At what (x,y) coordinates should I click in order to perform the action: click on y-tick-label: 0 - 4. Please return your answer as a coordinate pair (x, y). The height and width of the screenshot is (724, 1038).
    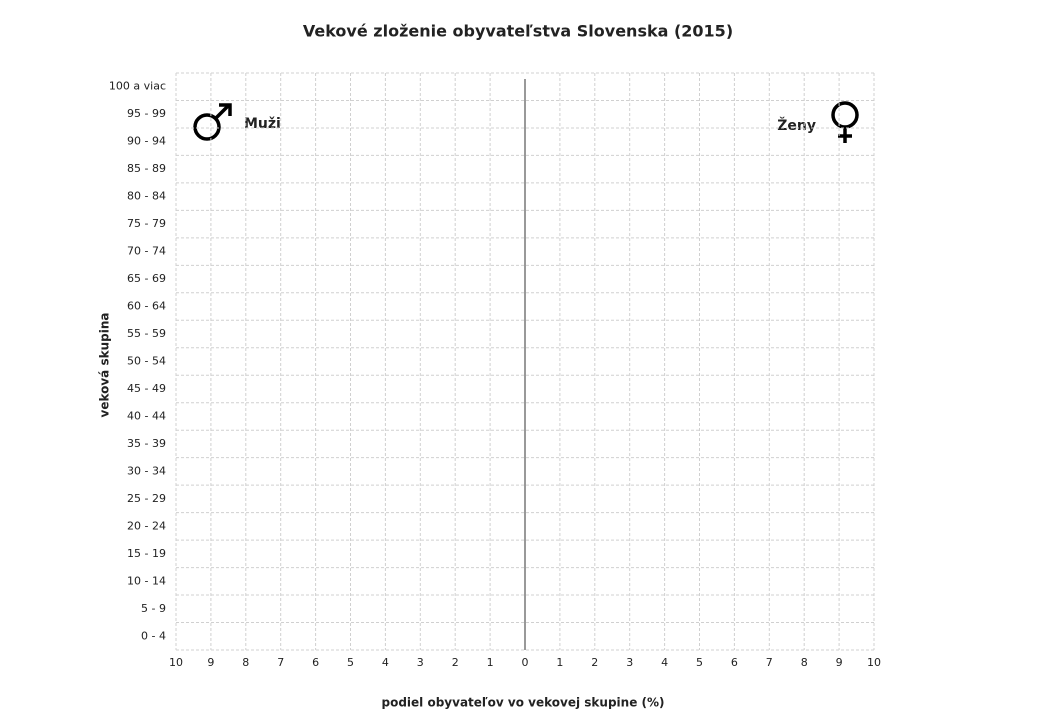
    Looking at the image, I should click on (153, 635).